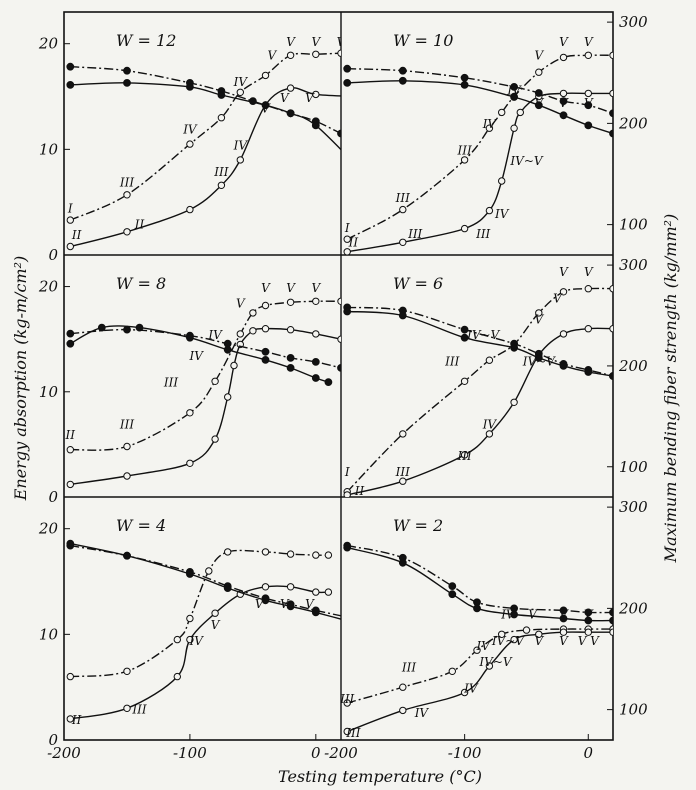 The image size is (696, 790). I want to click on y-tick-label-right: 100, so click(633, 710).